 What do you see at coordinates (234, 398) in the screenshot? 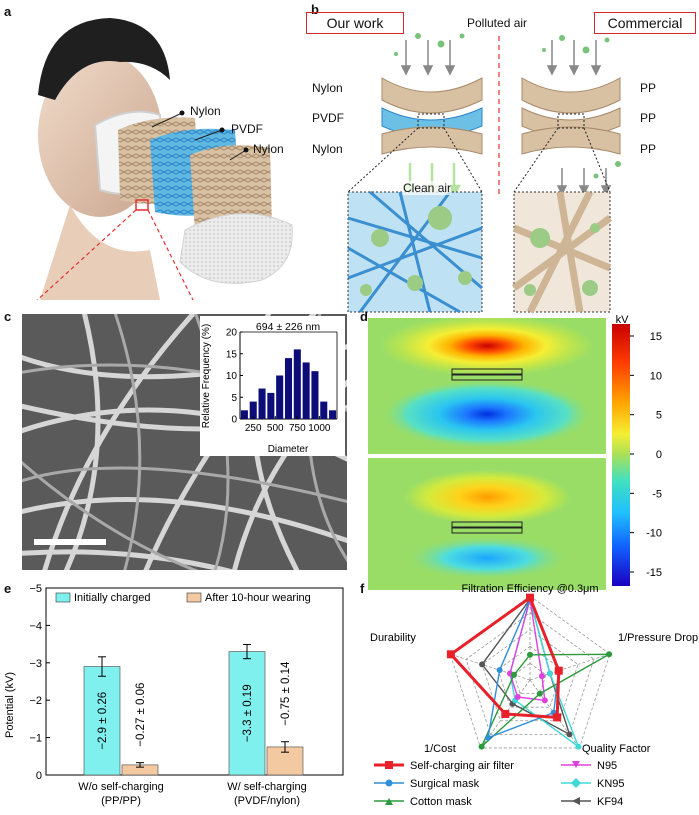
I see `hist-ytick-label: 5` at bounding box center [234, 398].